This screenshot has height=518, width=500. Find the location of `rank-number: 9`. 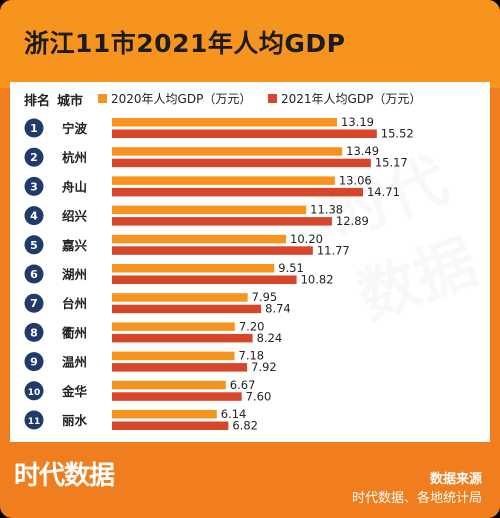

rank-number: 9 is located at coordinates (34, 362).